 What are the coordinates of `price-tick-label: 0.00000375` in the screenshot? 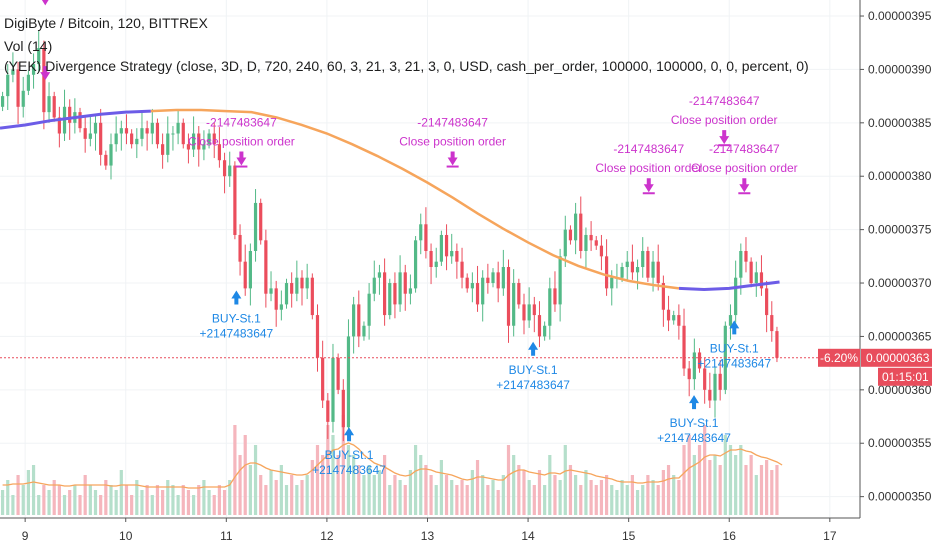 It's located at (900, 230).